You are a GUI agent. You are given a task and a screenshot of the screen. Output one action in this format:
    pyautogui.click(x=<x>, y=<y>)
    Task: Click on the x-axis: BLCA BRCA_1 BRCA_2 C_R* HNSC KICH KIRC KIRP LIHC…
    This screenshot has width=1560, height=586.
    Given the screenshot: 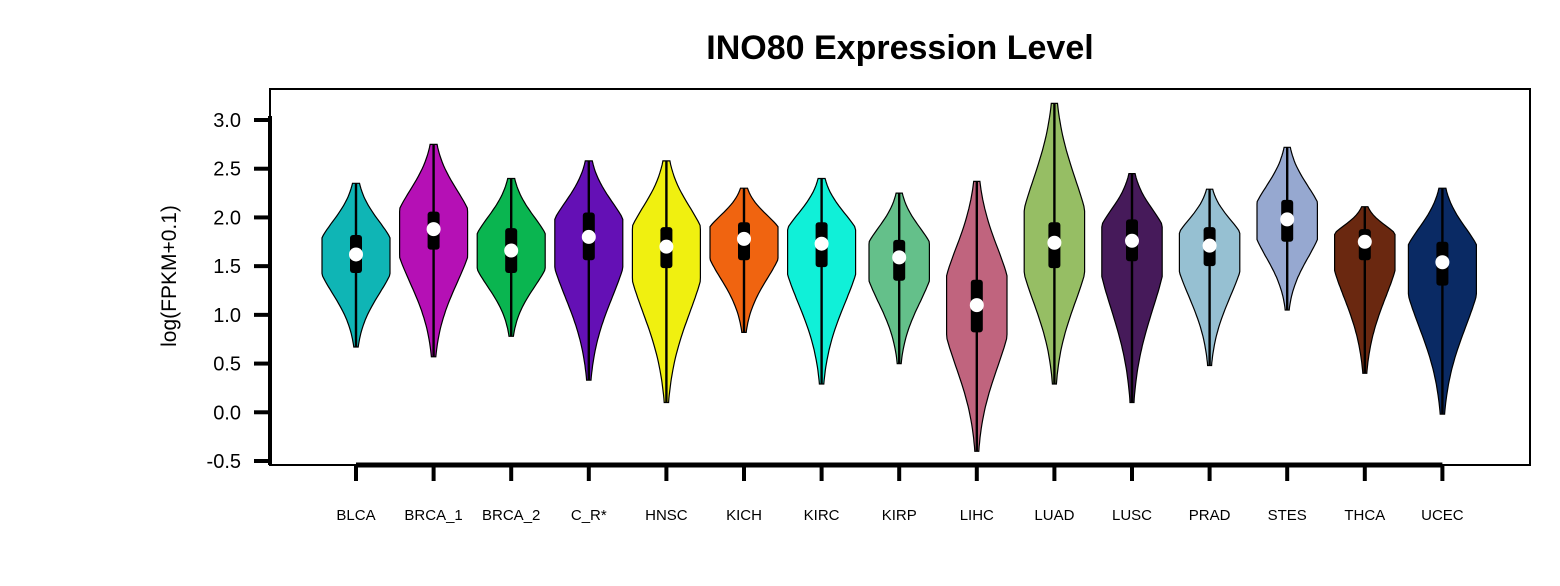 What is the action you would take?
    pyautogui.click(x=900, y=493)
    